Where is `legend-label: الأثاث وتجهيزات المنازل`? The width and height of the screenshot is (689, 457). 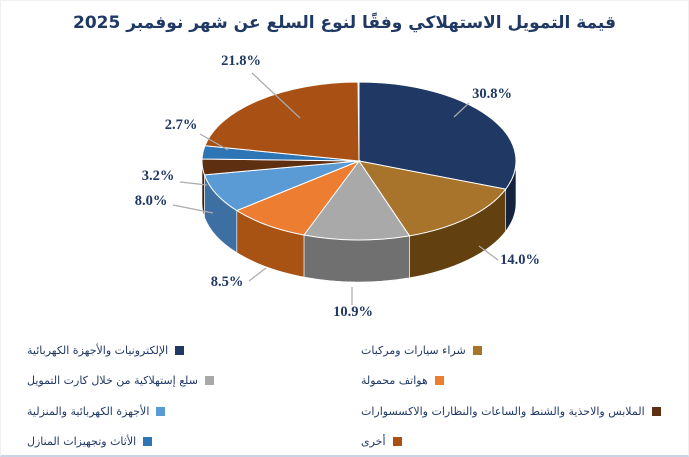 legend-label: الأثاث وتجهيزات المنازل is located at coordinates (82, 441).